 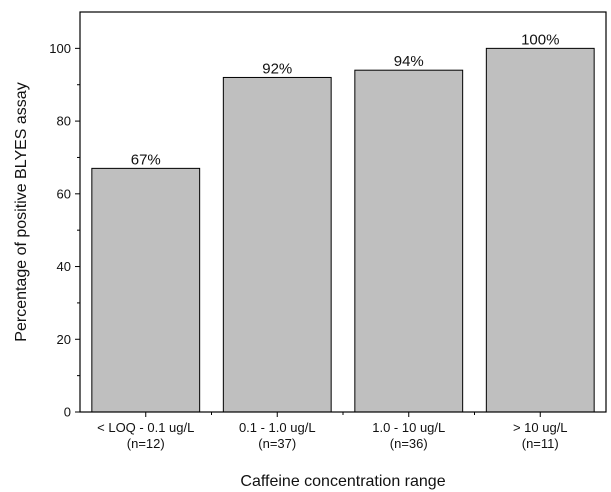 What do you see at coordinates (21, 211) in the screenshot?
I see `y-axis-title: Percentage of positive BLYES assay` at bounding box center [21, 211].